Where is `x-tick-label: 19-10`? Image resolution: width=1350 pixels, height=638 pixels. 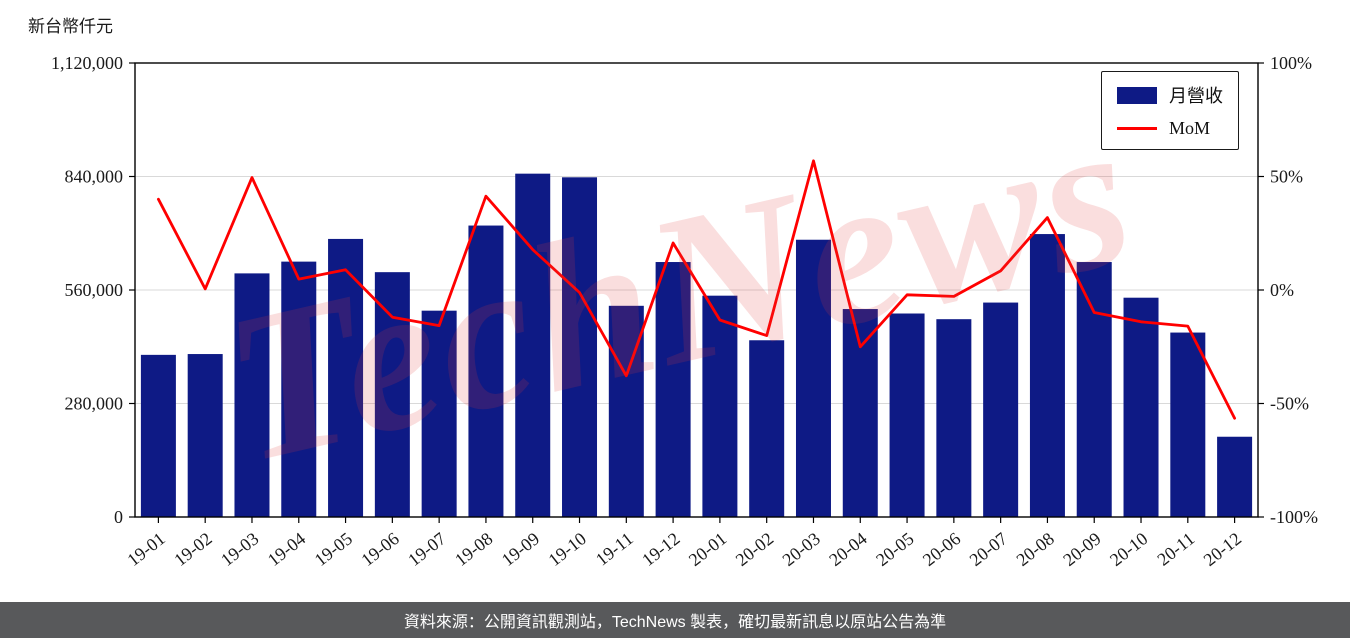 x-tick-label: 19-10 is located at coordinates (567, 549).